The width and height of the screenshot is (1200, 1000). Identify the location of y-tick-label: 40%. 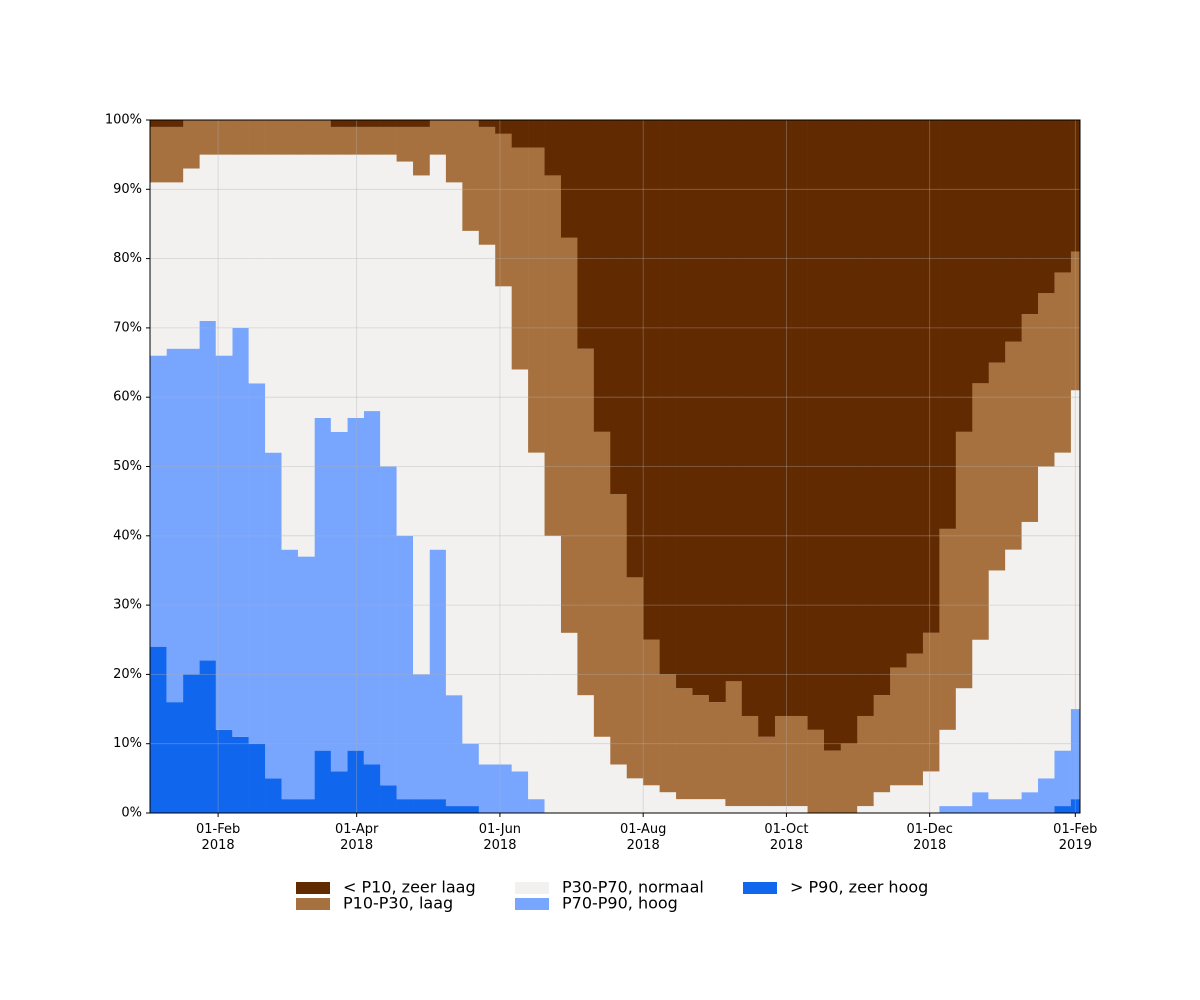
(127, 535).